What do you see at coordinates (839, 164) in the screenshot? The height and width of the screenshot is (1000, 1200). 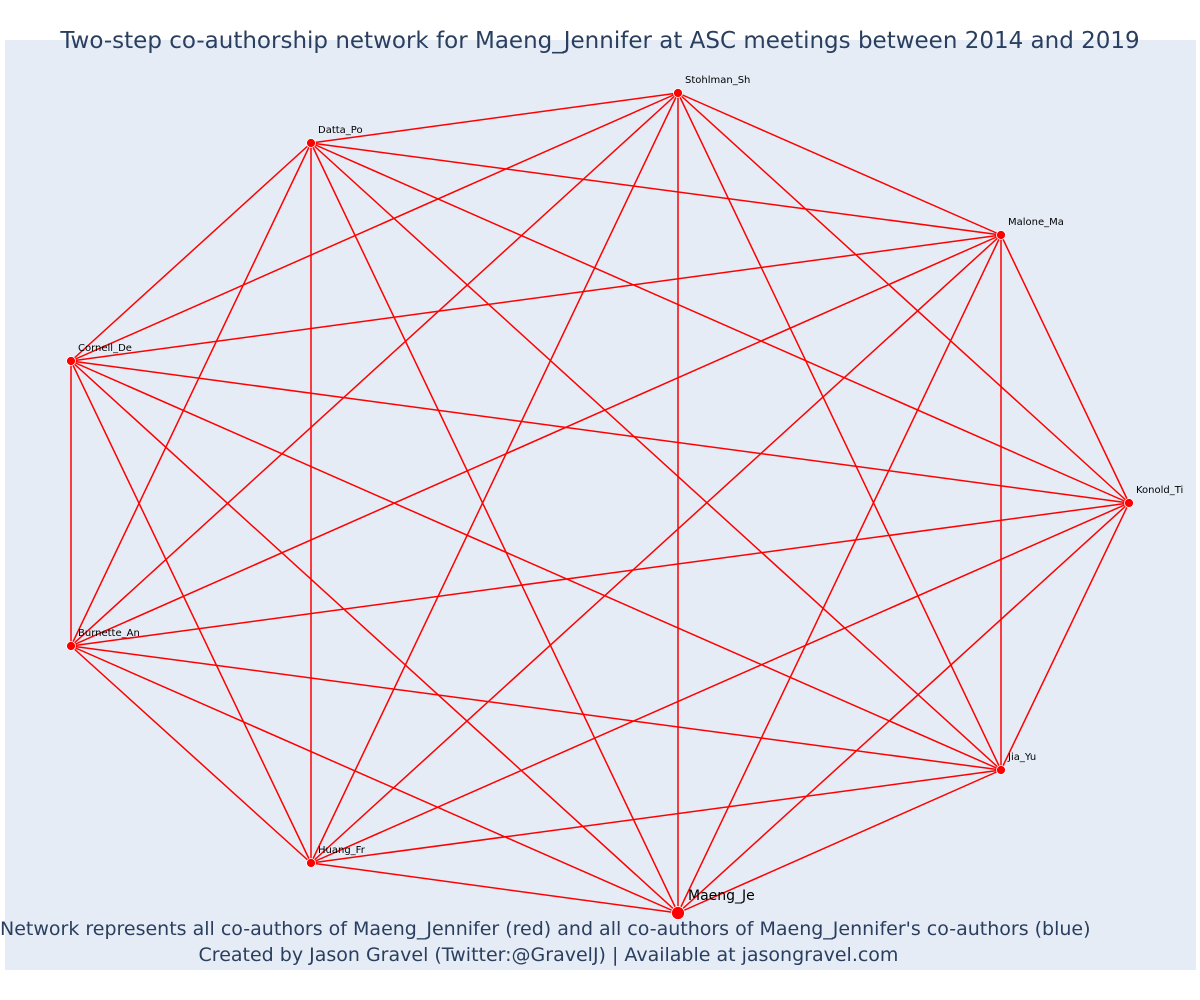 I see `edge-Stohlman_Sh-Malone_Ma` at bounding box center [839, 164].